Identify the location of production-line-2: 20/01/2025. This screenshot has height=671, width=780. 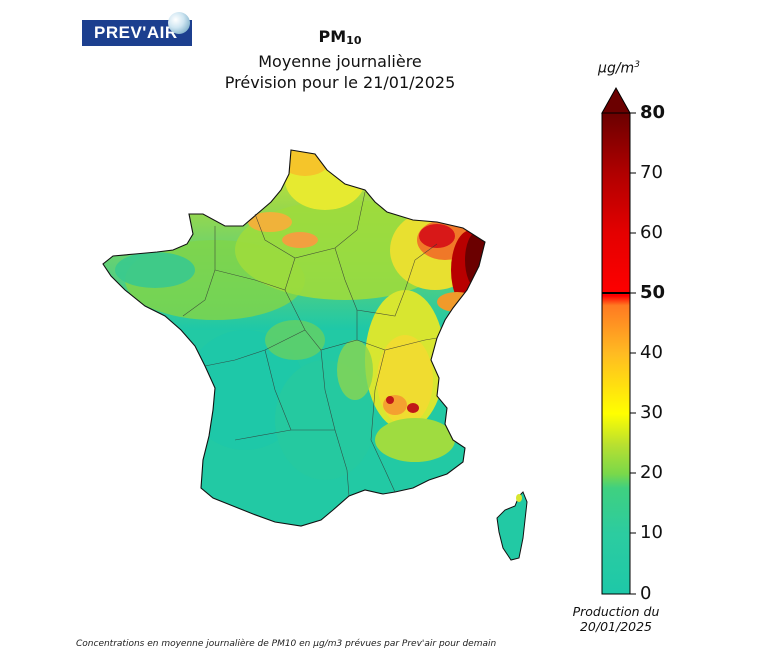
(616, 626).